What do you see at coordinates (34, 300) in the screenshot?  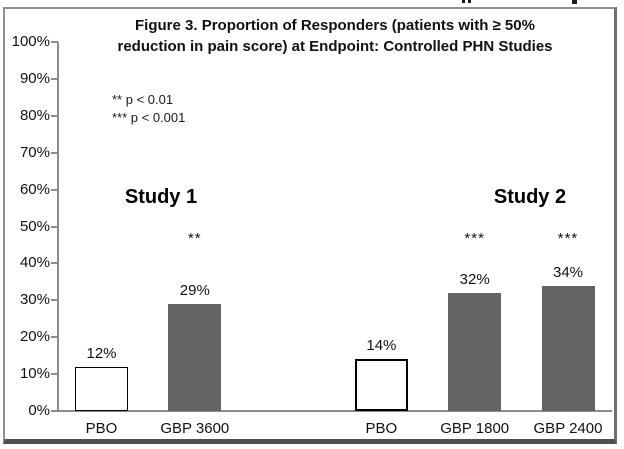 I see `y-axis-tick-label: 30%` at bounding box center [34, 300].